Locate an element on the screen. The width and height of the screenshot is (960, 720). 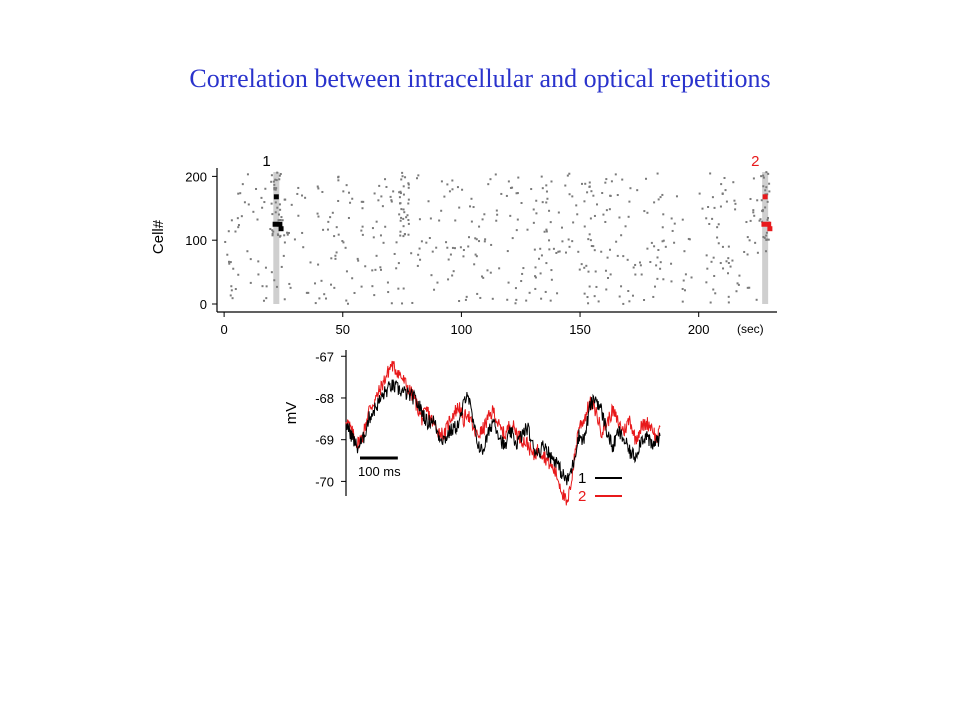
y-tick-label: 200 is located at coordinates (196, 176).